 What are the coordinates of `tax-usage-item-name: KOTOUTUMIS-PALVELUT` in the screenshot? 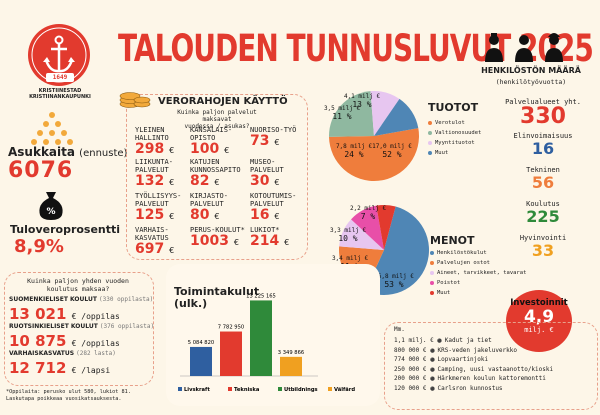 It's located at (273, 200).